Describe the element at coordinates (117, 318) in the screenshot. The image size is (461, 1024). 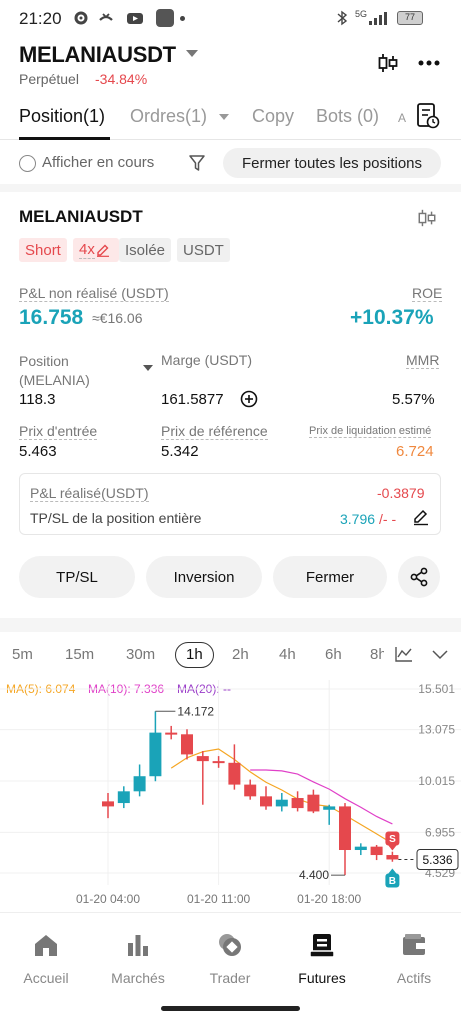
I see `unrealized-pnl-fiat: ≈€16.06` at that location.